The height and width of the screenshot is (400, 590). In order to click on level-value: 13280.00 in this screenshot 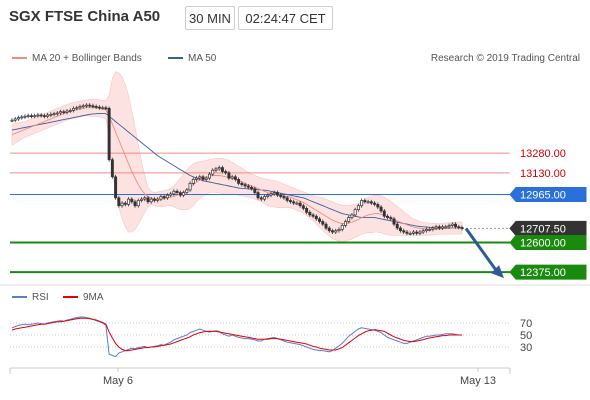, I will do `click(543, 154)`.